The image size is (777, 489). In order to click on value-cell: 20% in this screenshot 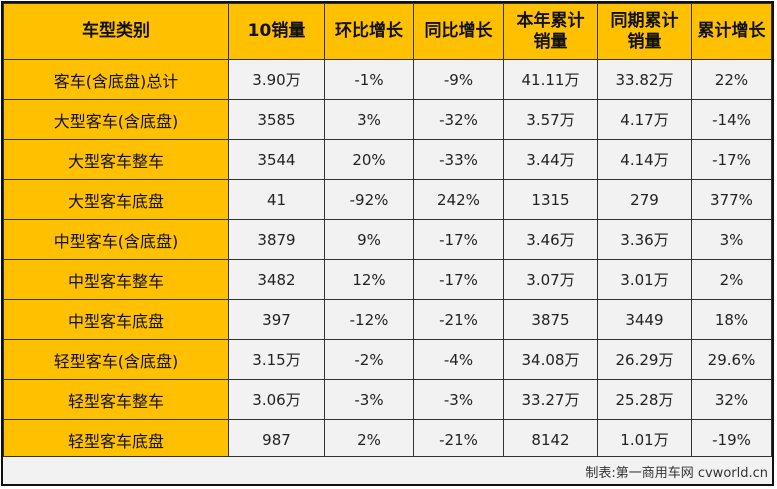, I will do `click(369, 159)`.